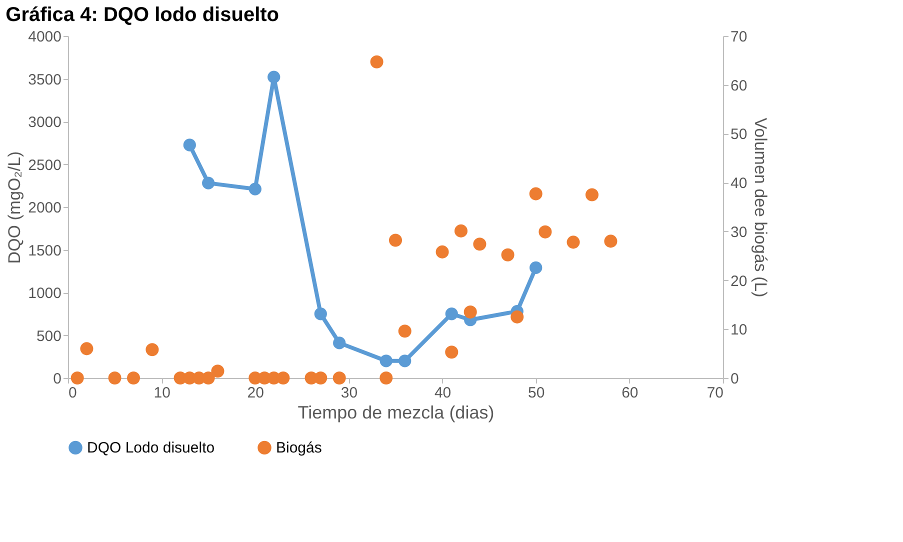 The width and height of the screenshot is (903, 542). Describe the element at coordinates (739, 330) in the screenshot. I see `y2-tick-label: 10` at that location.